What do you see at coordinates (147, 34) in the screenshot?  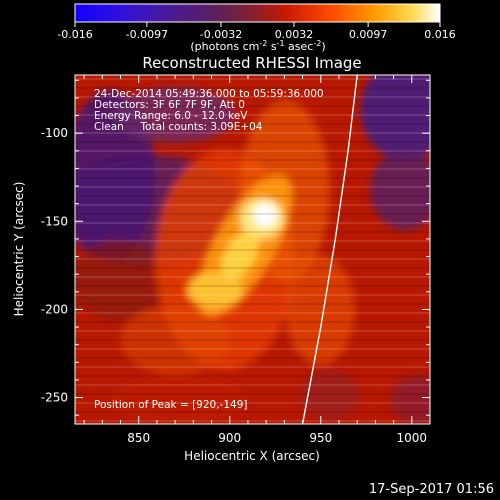 I see `colorbar-tick-label: -0.0097` at bounding box center [147, 34].